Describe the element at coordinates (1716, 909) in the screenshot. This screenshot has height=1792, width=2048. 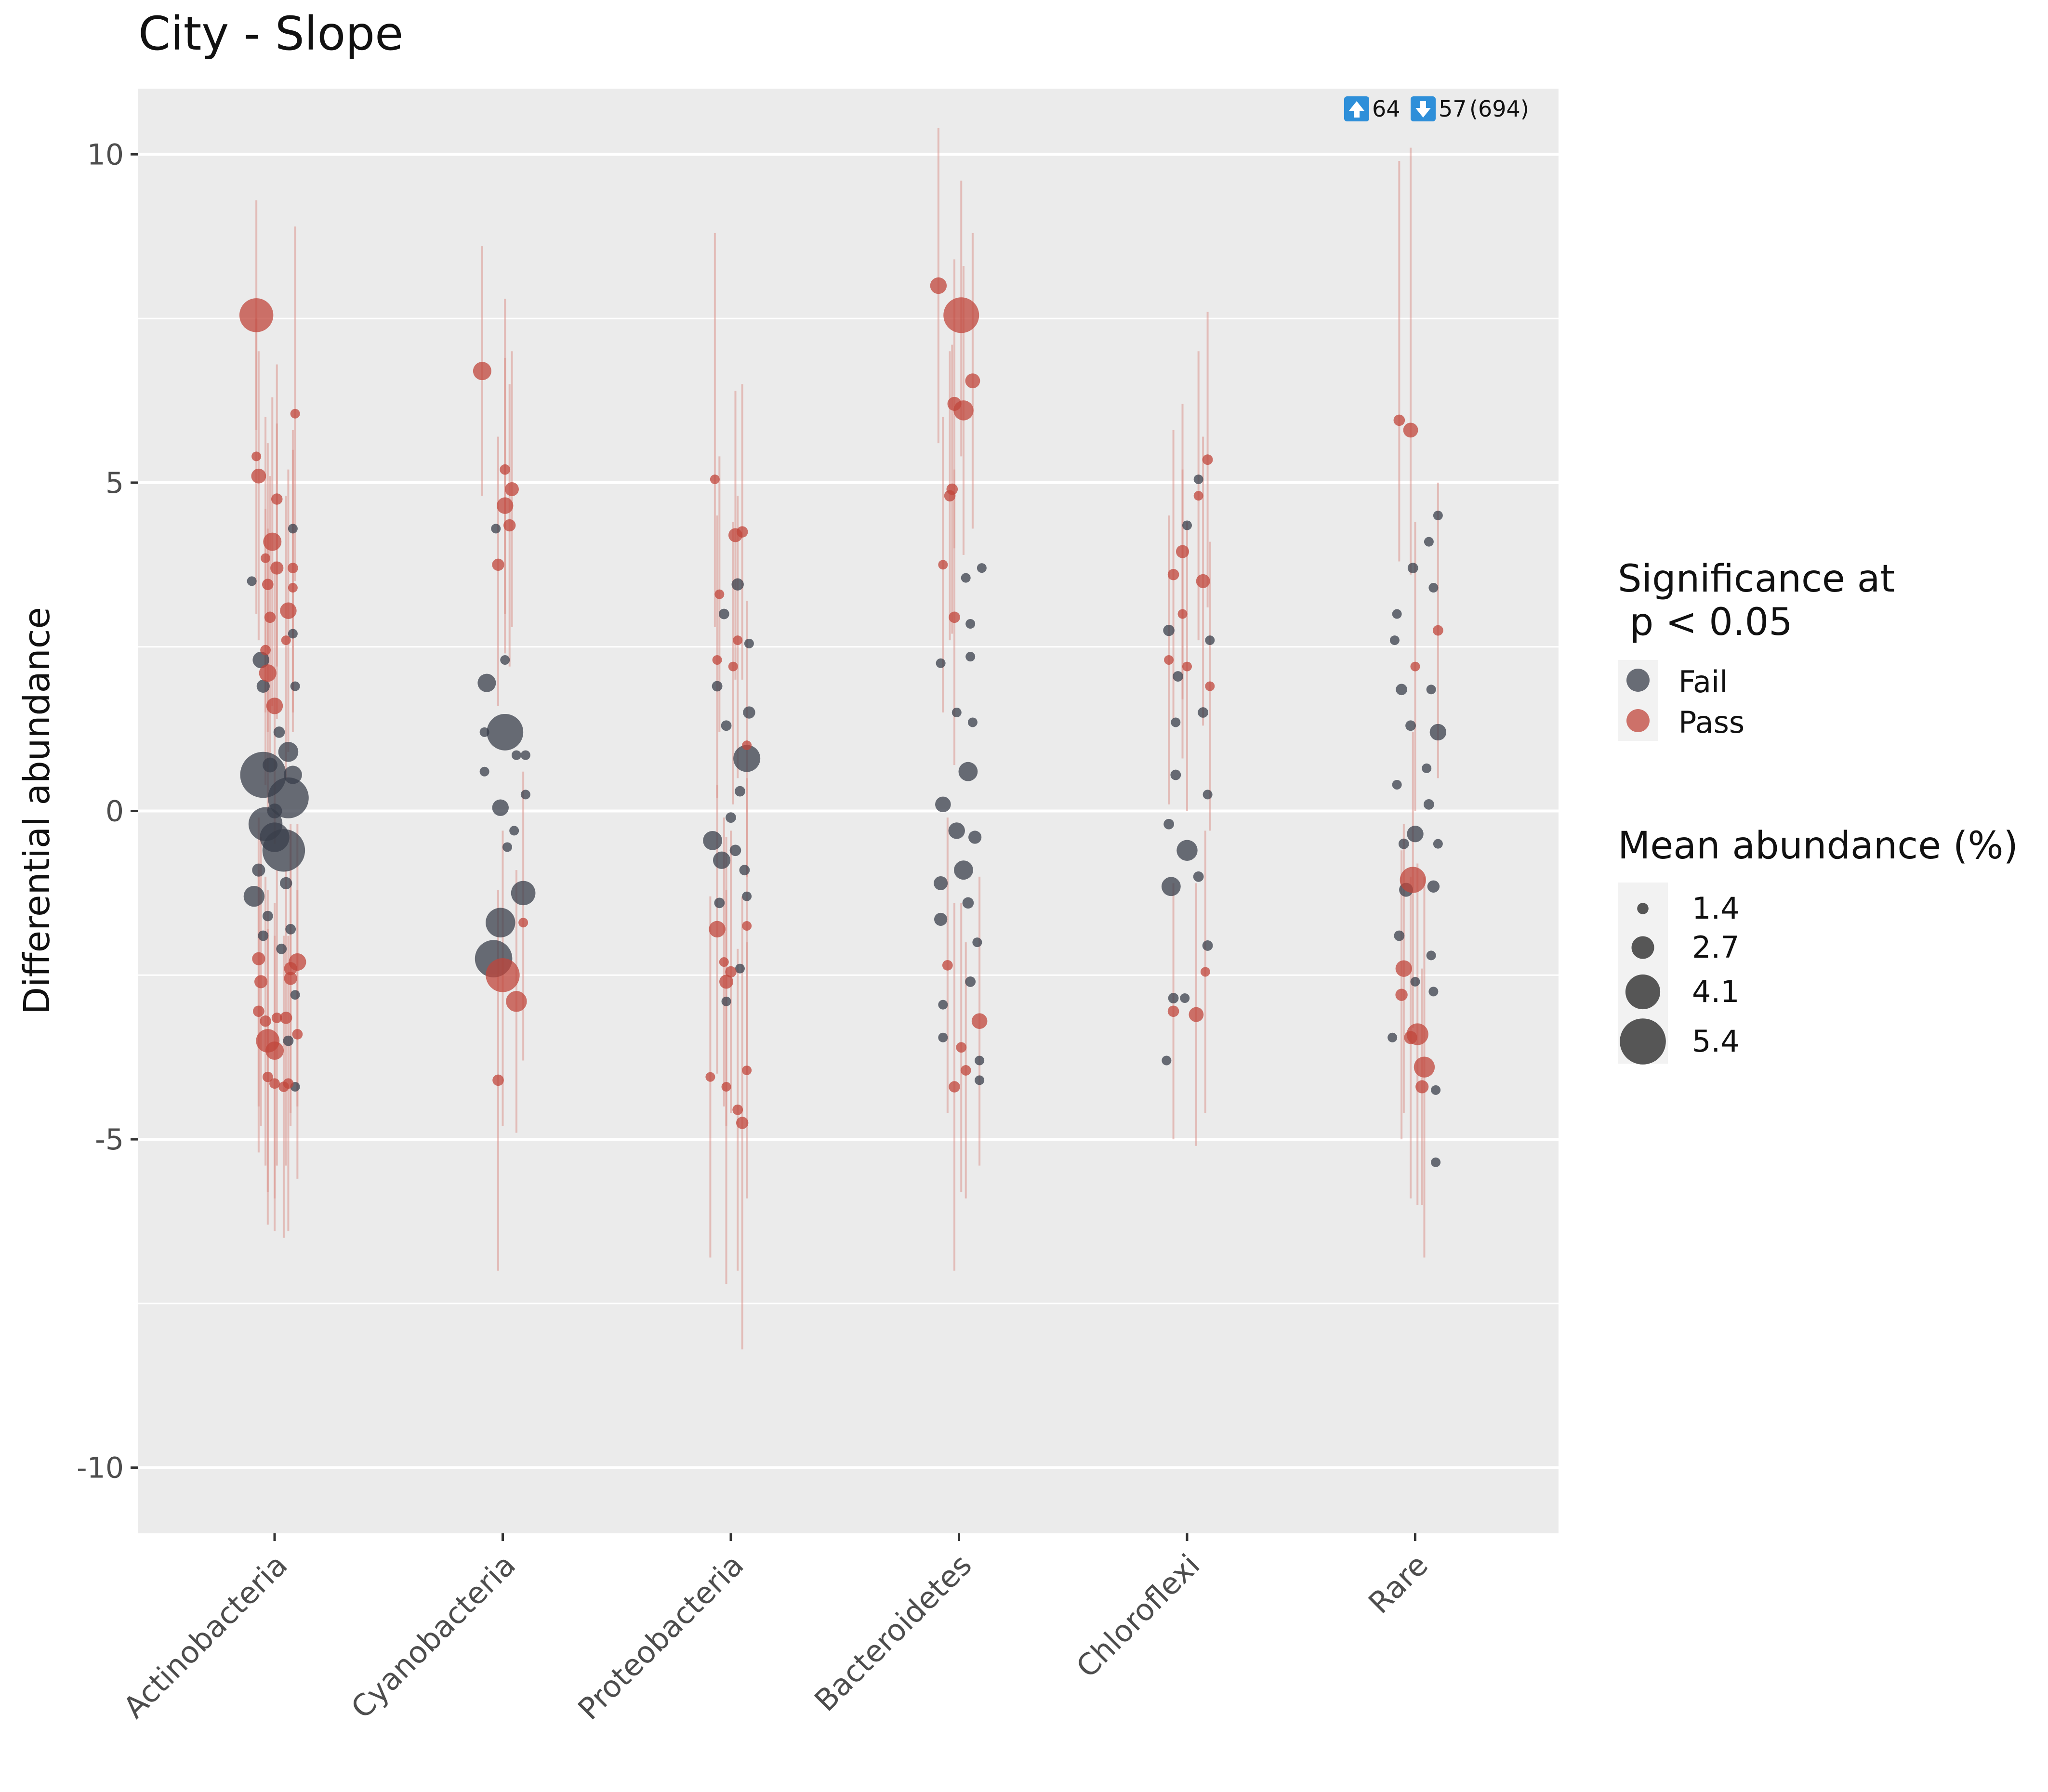
I see `legend-size-label-1: 1.4` at that location.